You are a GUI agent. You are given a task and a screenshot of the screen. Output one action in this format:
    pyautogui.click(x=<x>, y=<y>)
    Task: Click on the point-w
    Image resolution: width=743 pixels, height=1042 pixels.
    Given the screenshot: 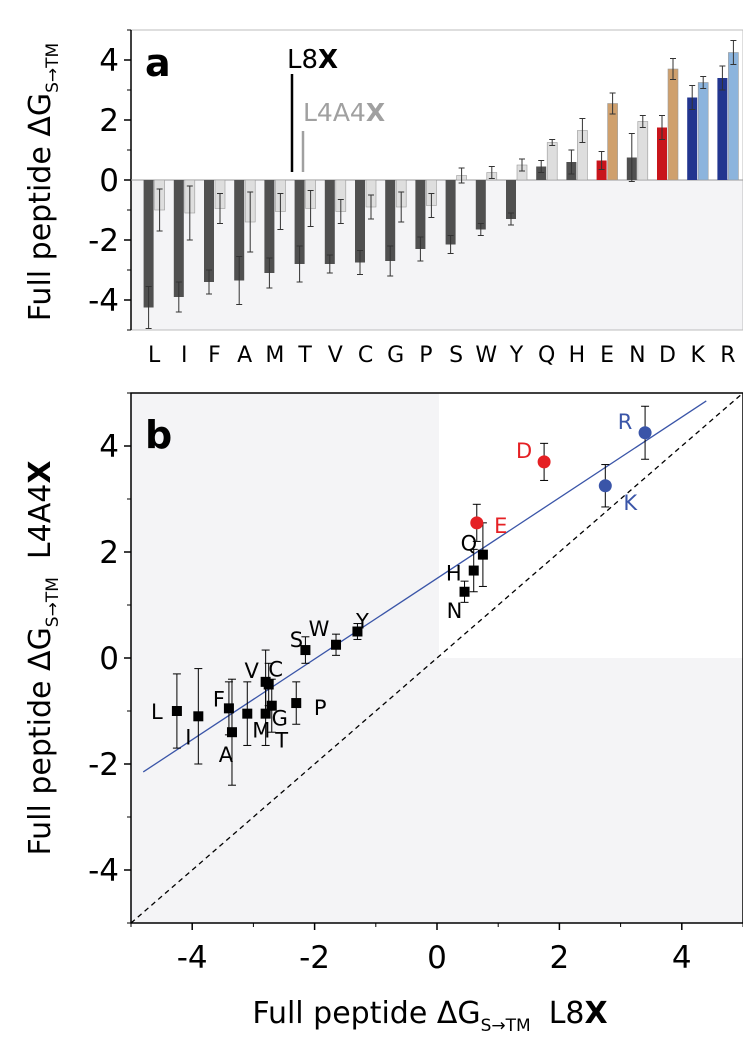 What is the action you would take?
    pyautogui.click(x=336, y=644)
    